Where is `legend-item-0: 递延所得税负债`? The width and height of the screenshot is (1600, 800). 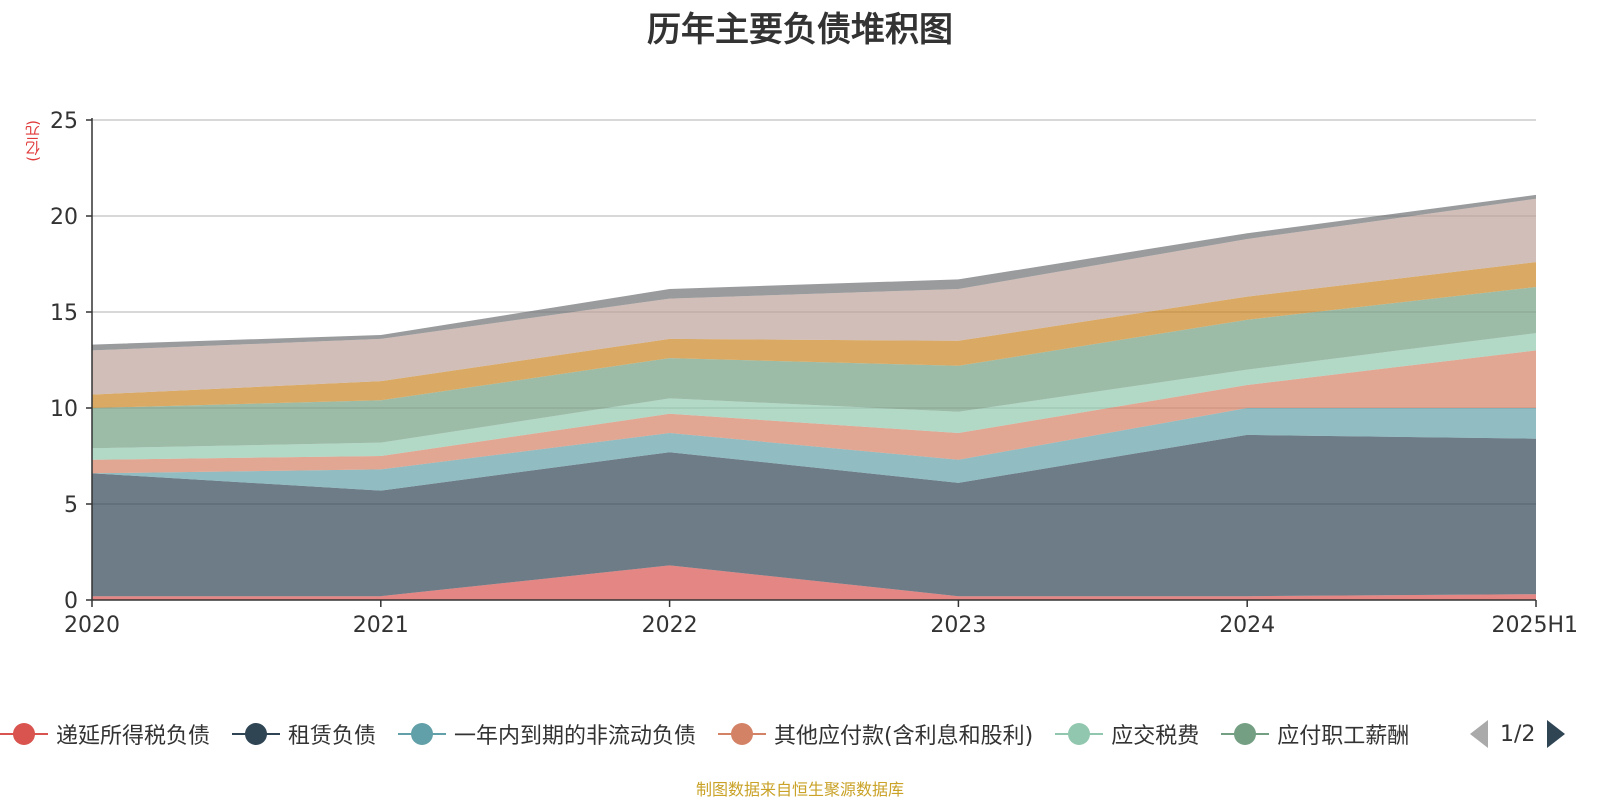
legend-item-0: 递延所得税负债 is located at coordinates (105, 734).